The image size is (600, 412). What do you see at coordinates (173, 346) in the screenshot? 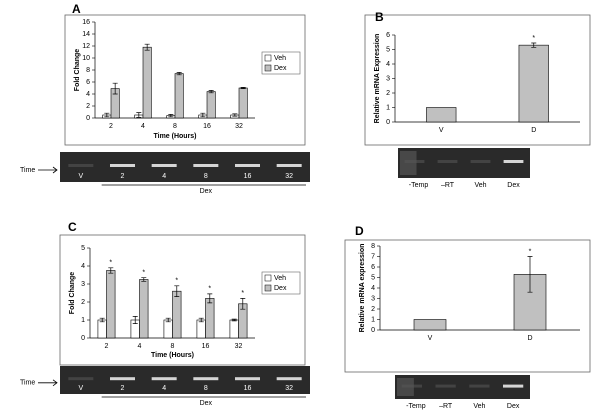
I see `x-tick-label: 8` at bounding box center [173, 346].